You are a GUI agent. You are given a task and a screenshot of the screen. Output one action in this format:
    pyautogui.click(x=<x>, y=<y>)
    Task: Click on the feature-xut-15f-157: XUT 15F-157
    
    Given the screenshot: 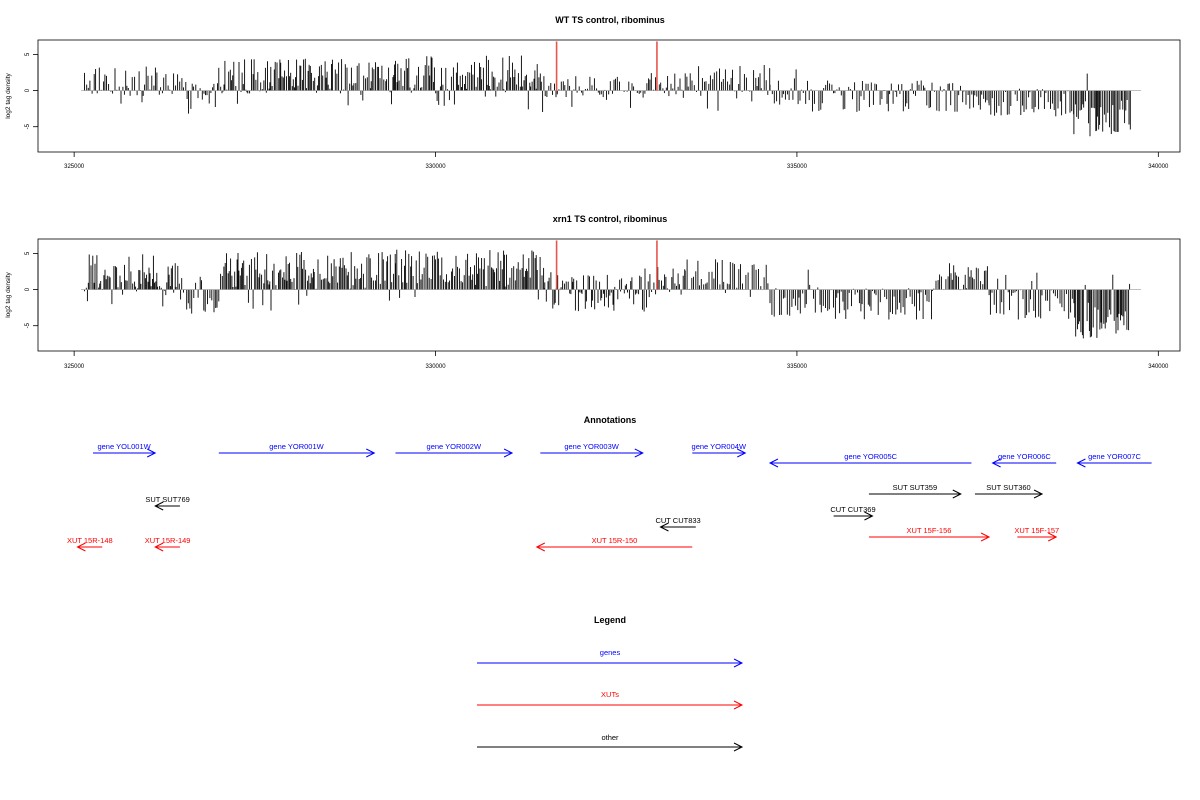 What is the action you would take?
    pyautogui.click(x=1036, y=534)
    